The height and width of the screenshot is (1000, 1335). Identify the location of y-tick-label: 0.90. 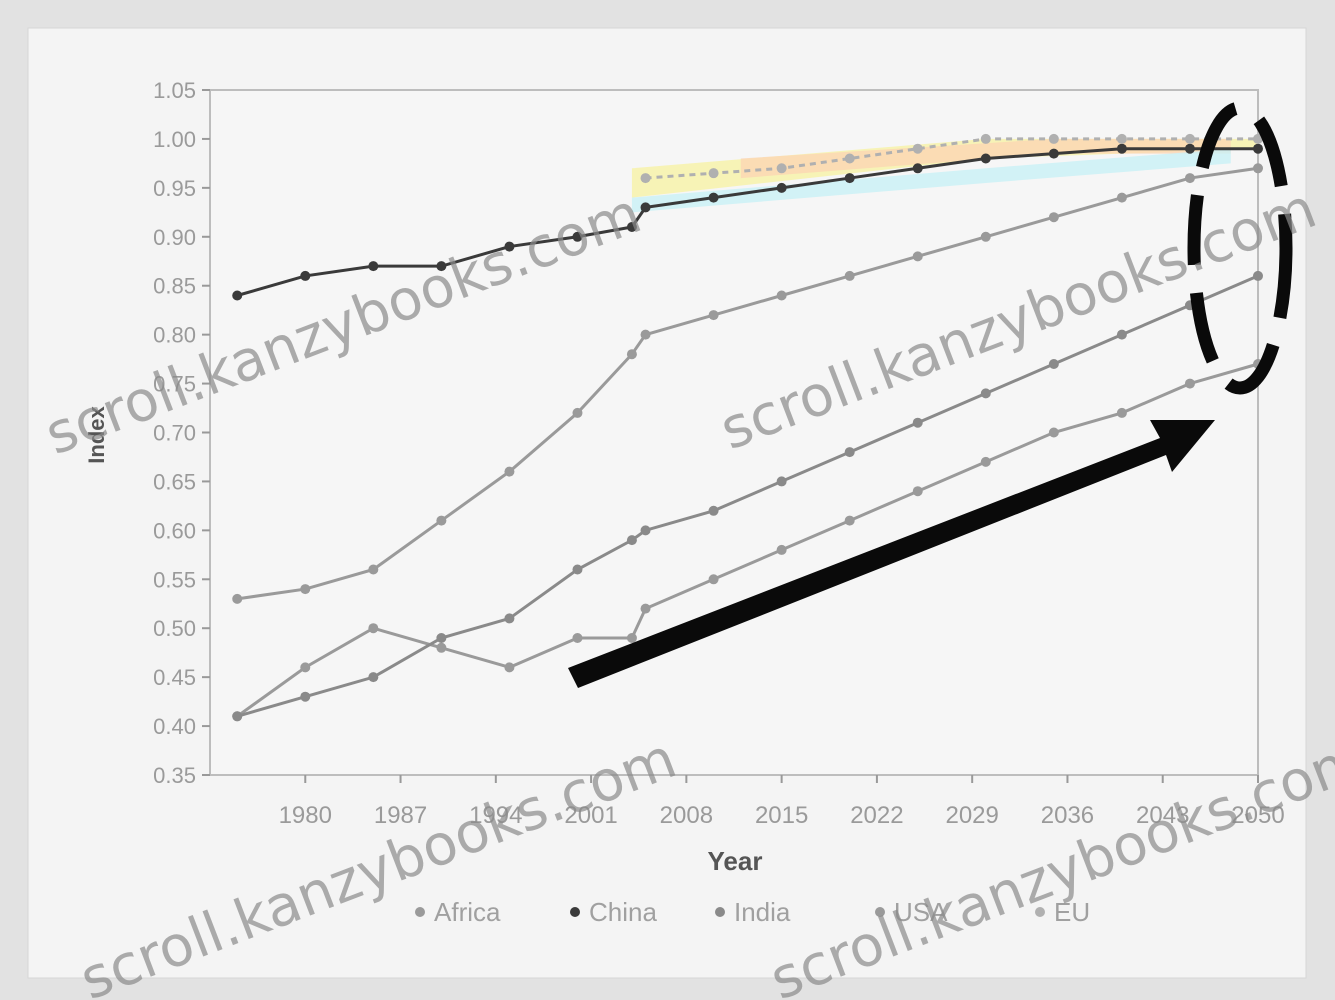
(174, 237).